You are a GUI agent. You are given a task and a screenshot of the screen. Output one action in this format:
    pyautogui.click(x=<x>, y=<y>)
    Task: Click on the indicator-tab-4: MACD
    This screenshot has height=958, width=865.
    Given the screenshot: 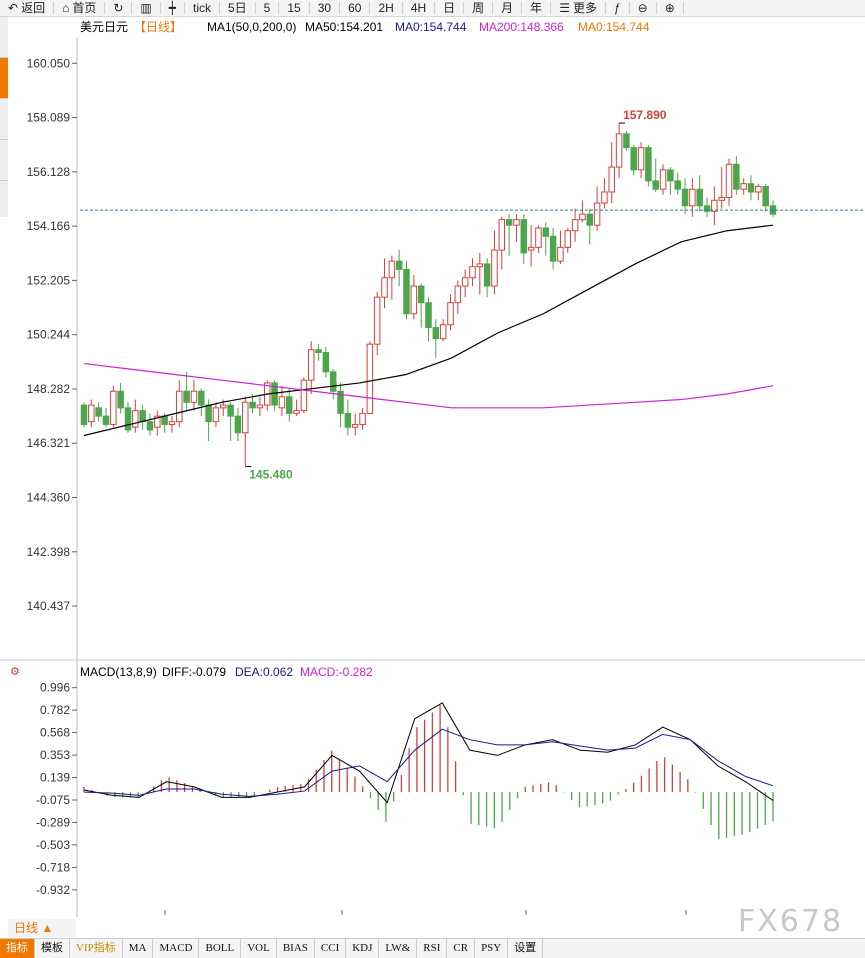 What is the action you would take?
    pyautogui.click(x=176, y=948)
    